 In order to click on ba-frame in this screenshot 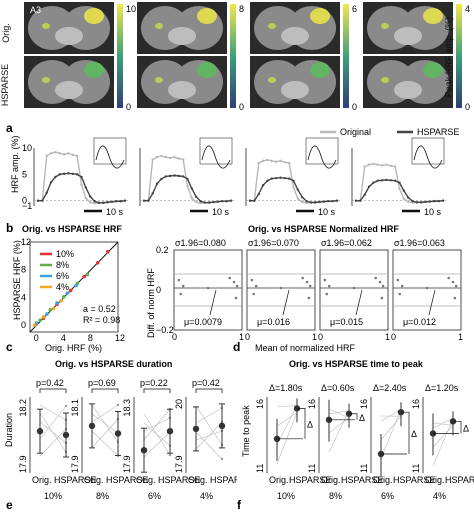, I will do `click(427, 290)`.